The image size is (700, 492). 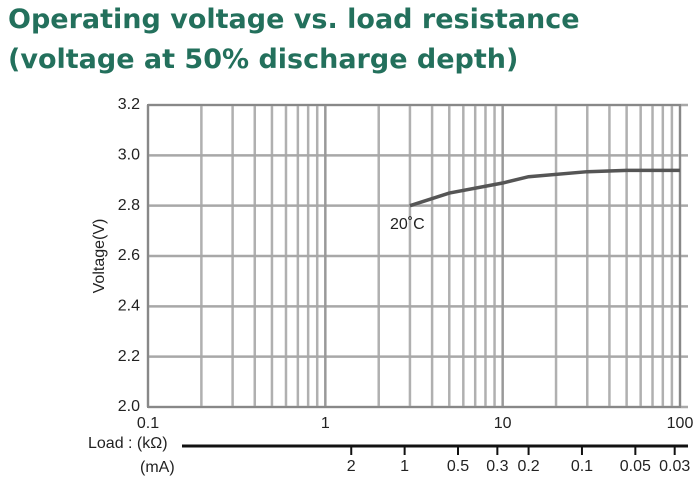 What do you see at coordinates (544, 188) in the screenshot?
I see `line` at bounding box center [544, 188].